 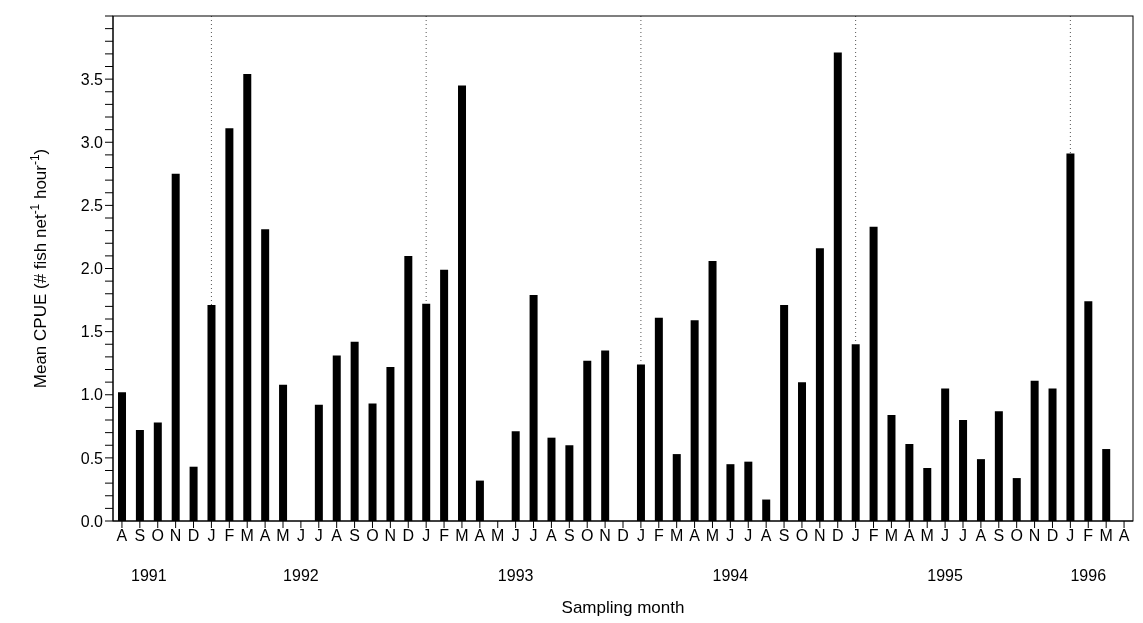 What do you see at coordinates (623, 607) in the screenshot?
I see `x-axis-title: Sampling month` at bounding box center [623, 607].